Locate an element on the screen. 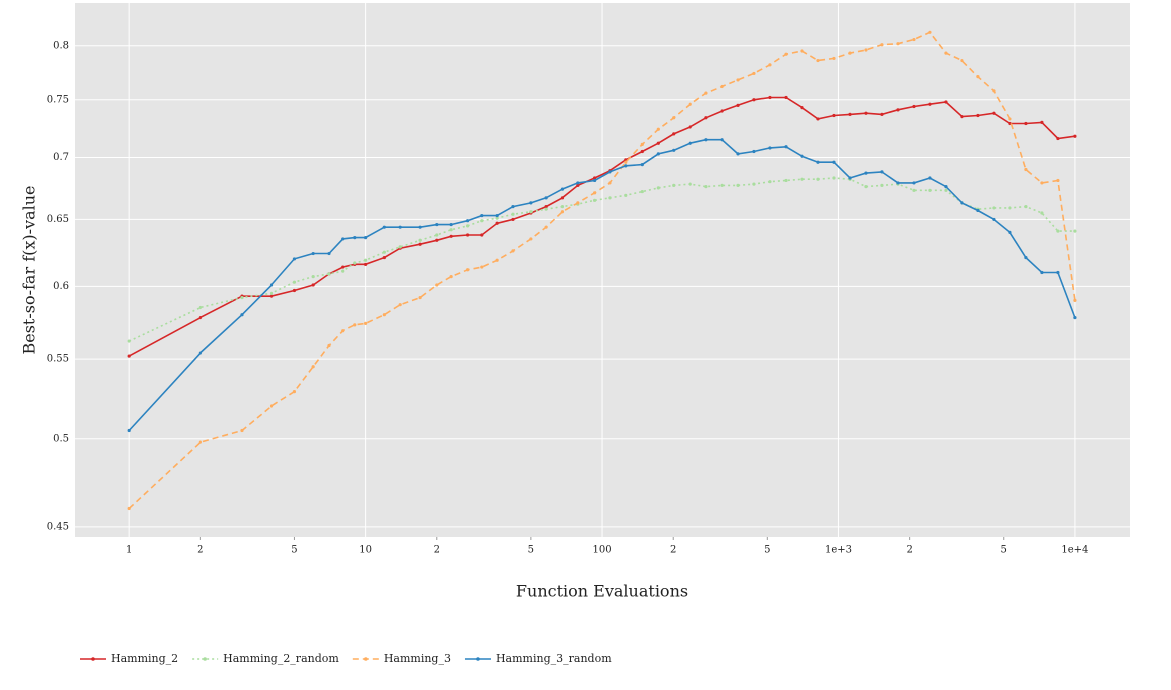 The width and height of the screenshot is (1171, 690). legend-label: Hamming_2_random is located at coordinates (281, 658).